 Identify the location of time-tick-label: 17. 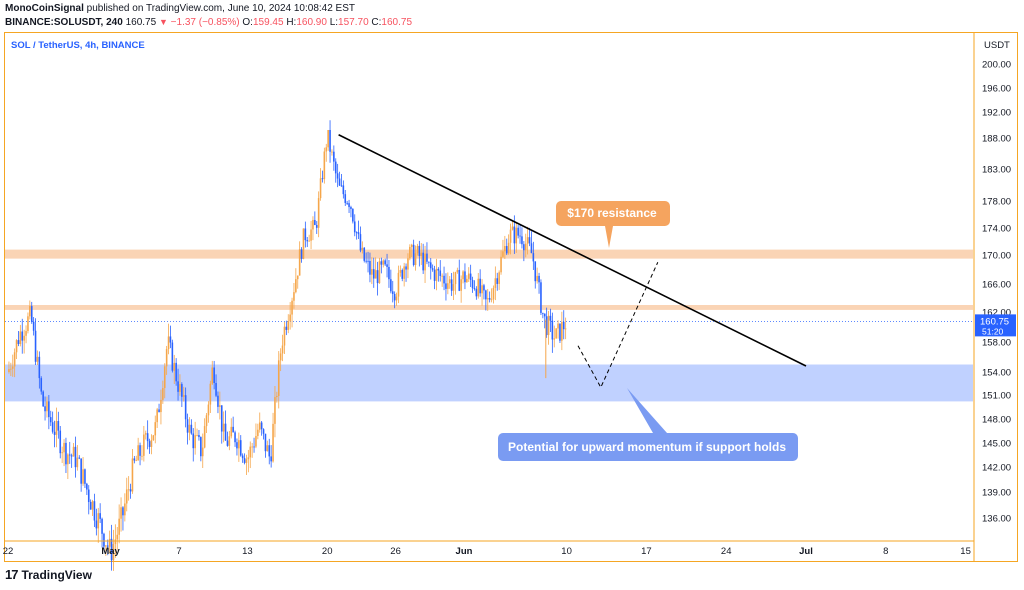
(646, 551).